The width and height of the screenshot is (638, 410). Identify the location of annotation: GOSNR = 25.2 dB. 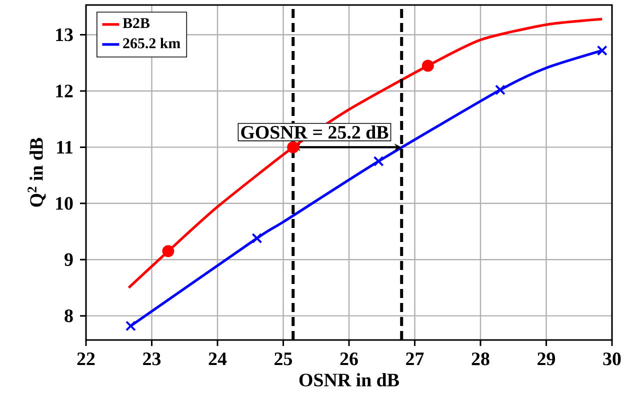
(314, 132).